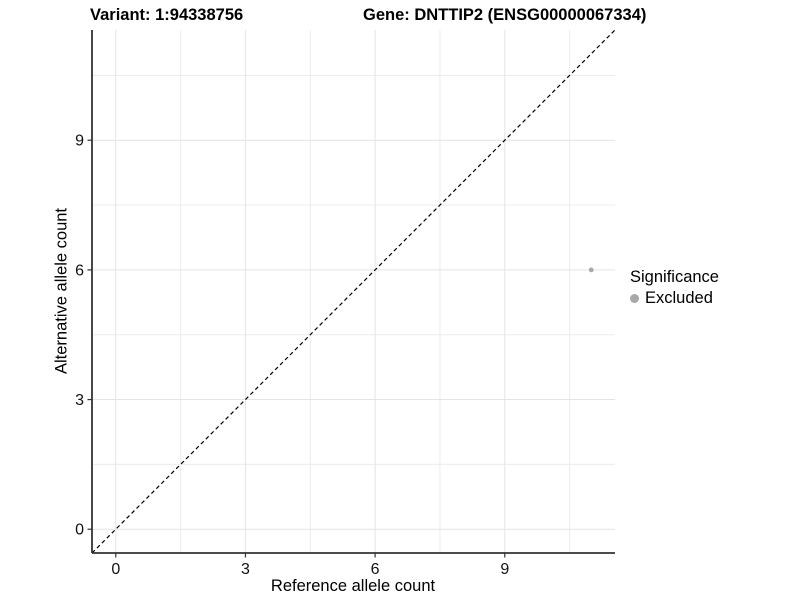 This screenshot has width=800, height=600. What do you see at coordinates (115, 569) in the screenshot?
I see `x-tick-label: 0` at bounding box center [115, 569].